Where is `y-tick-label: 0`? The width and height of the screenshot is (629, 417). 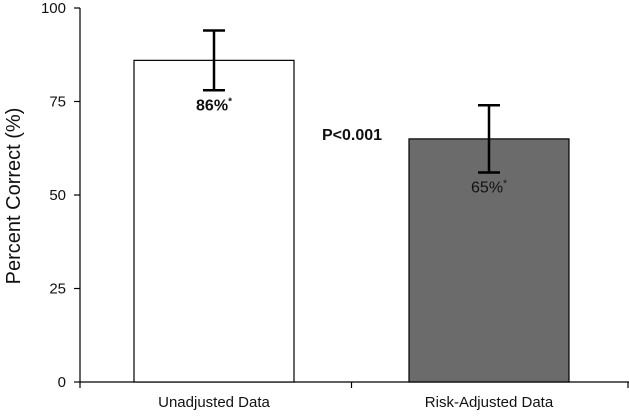 y-tick-label: 0 is located at coordinates (62, 382).